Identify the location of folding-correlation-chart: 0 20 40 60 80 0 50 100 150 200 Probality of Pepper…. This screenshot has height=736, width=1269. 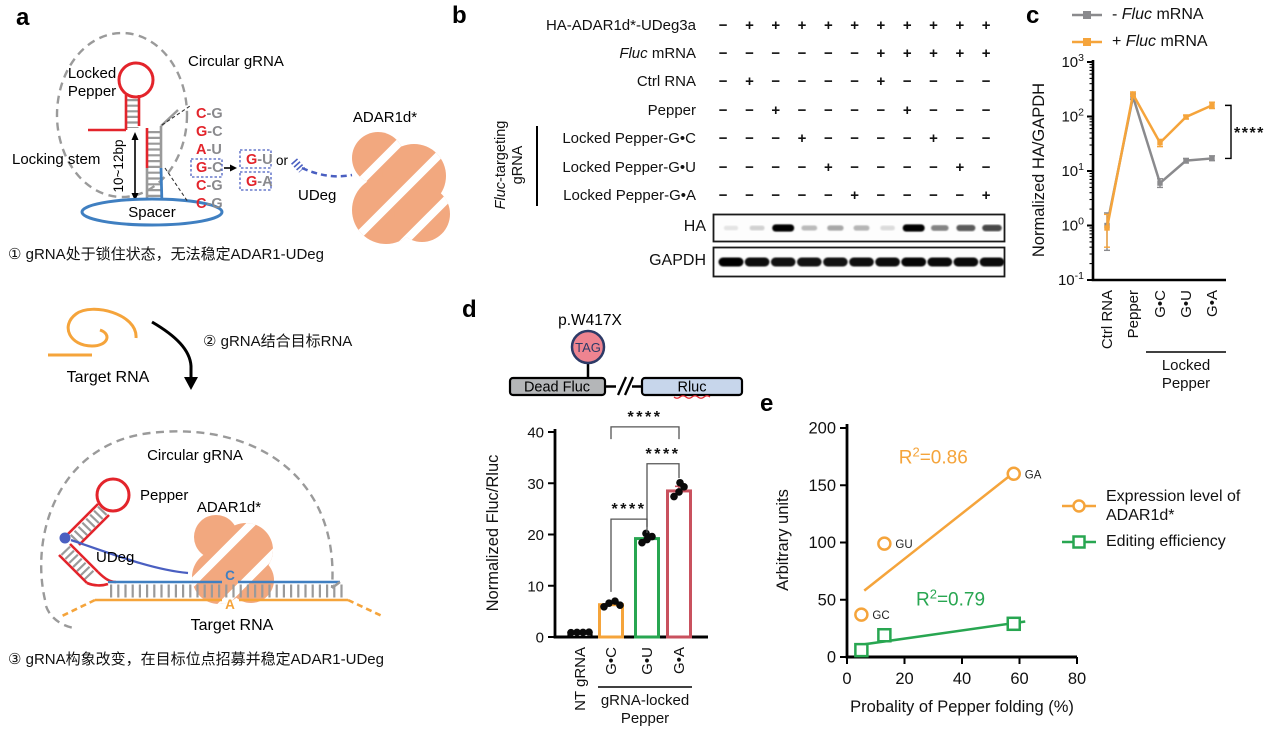
(930, 568).